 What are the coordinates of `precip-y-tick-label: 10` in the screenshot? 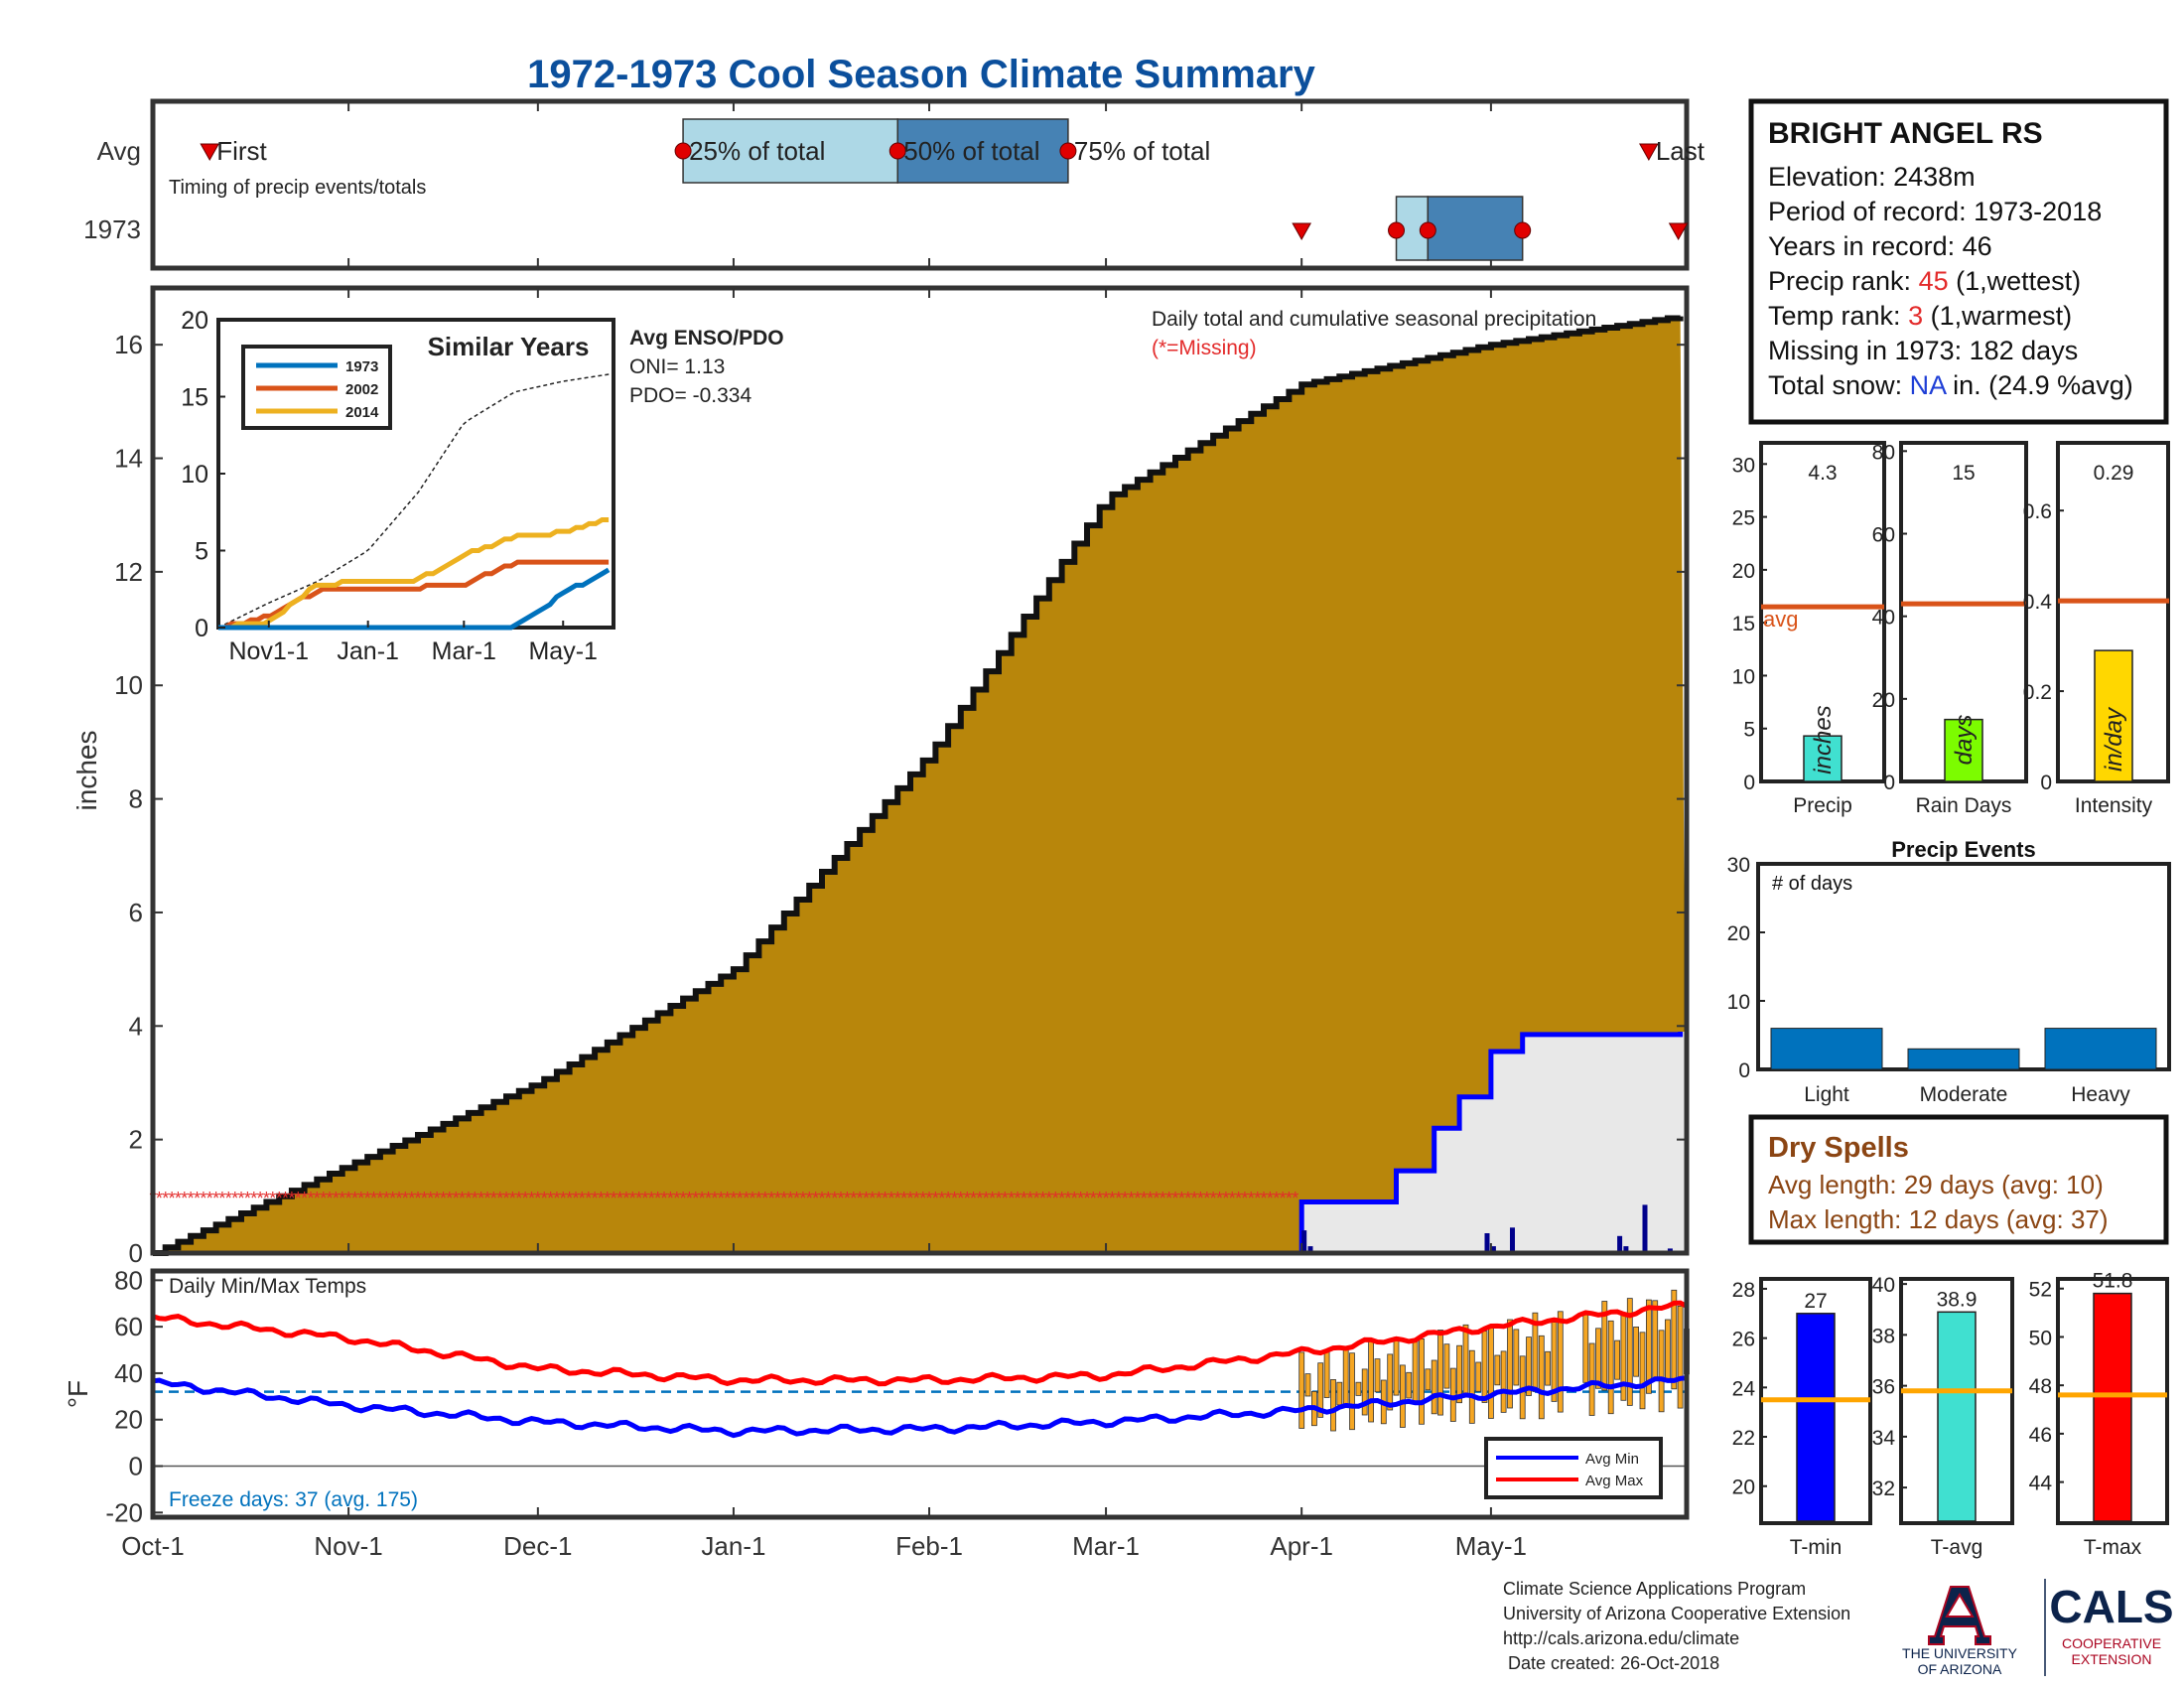 It's located at (128, 685).